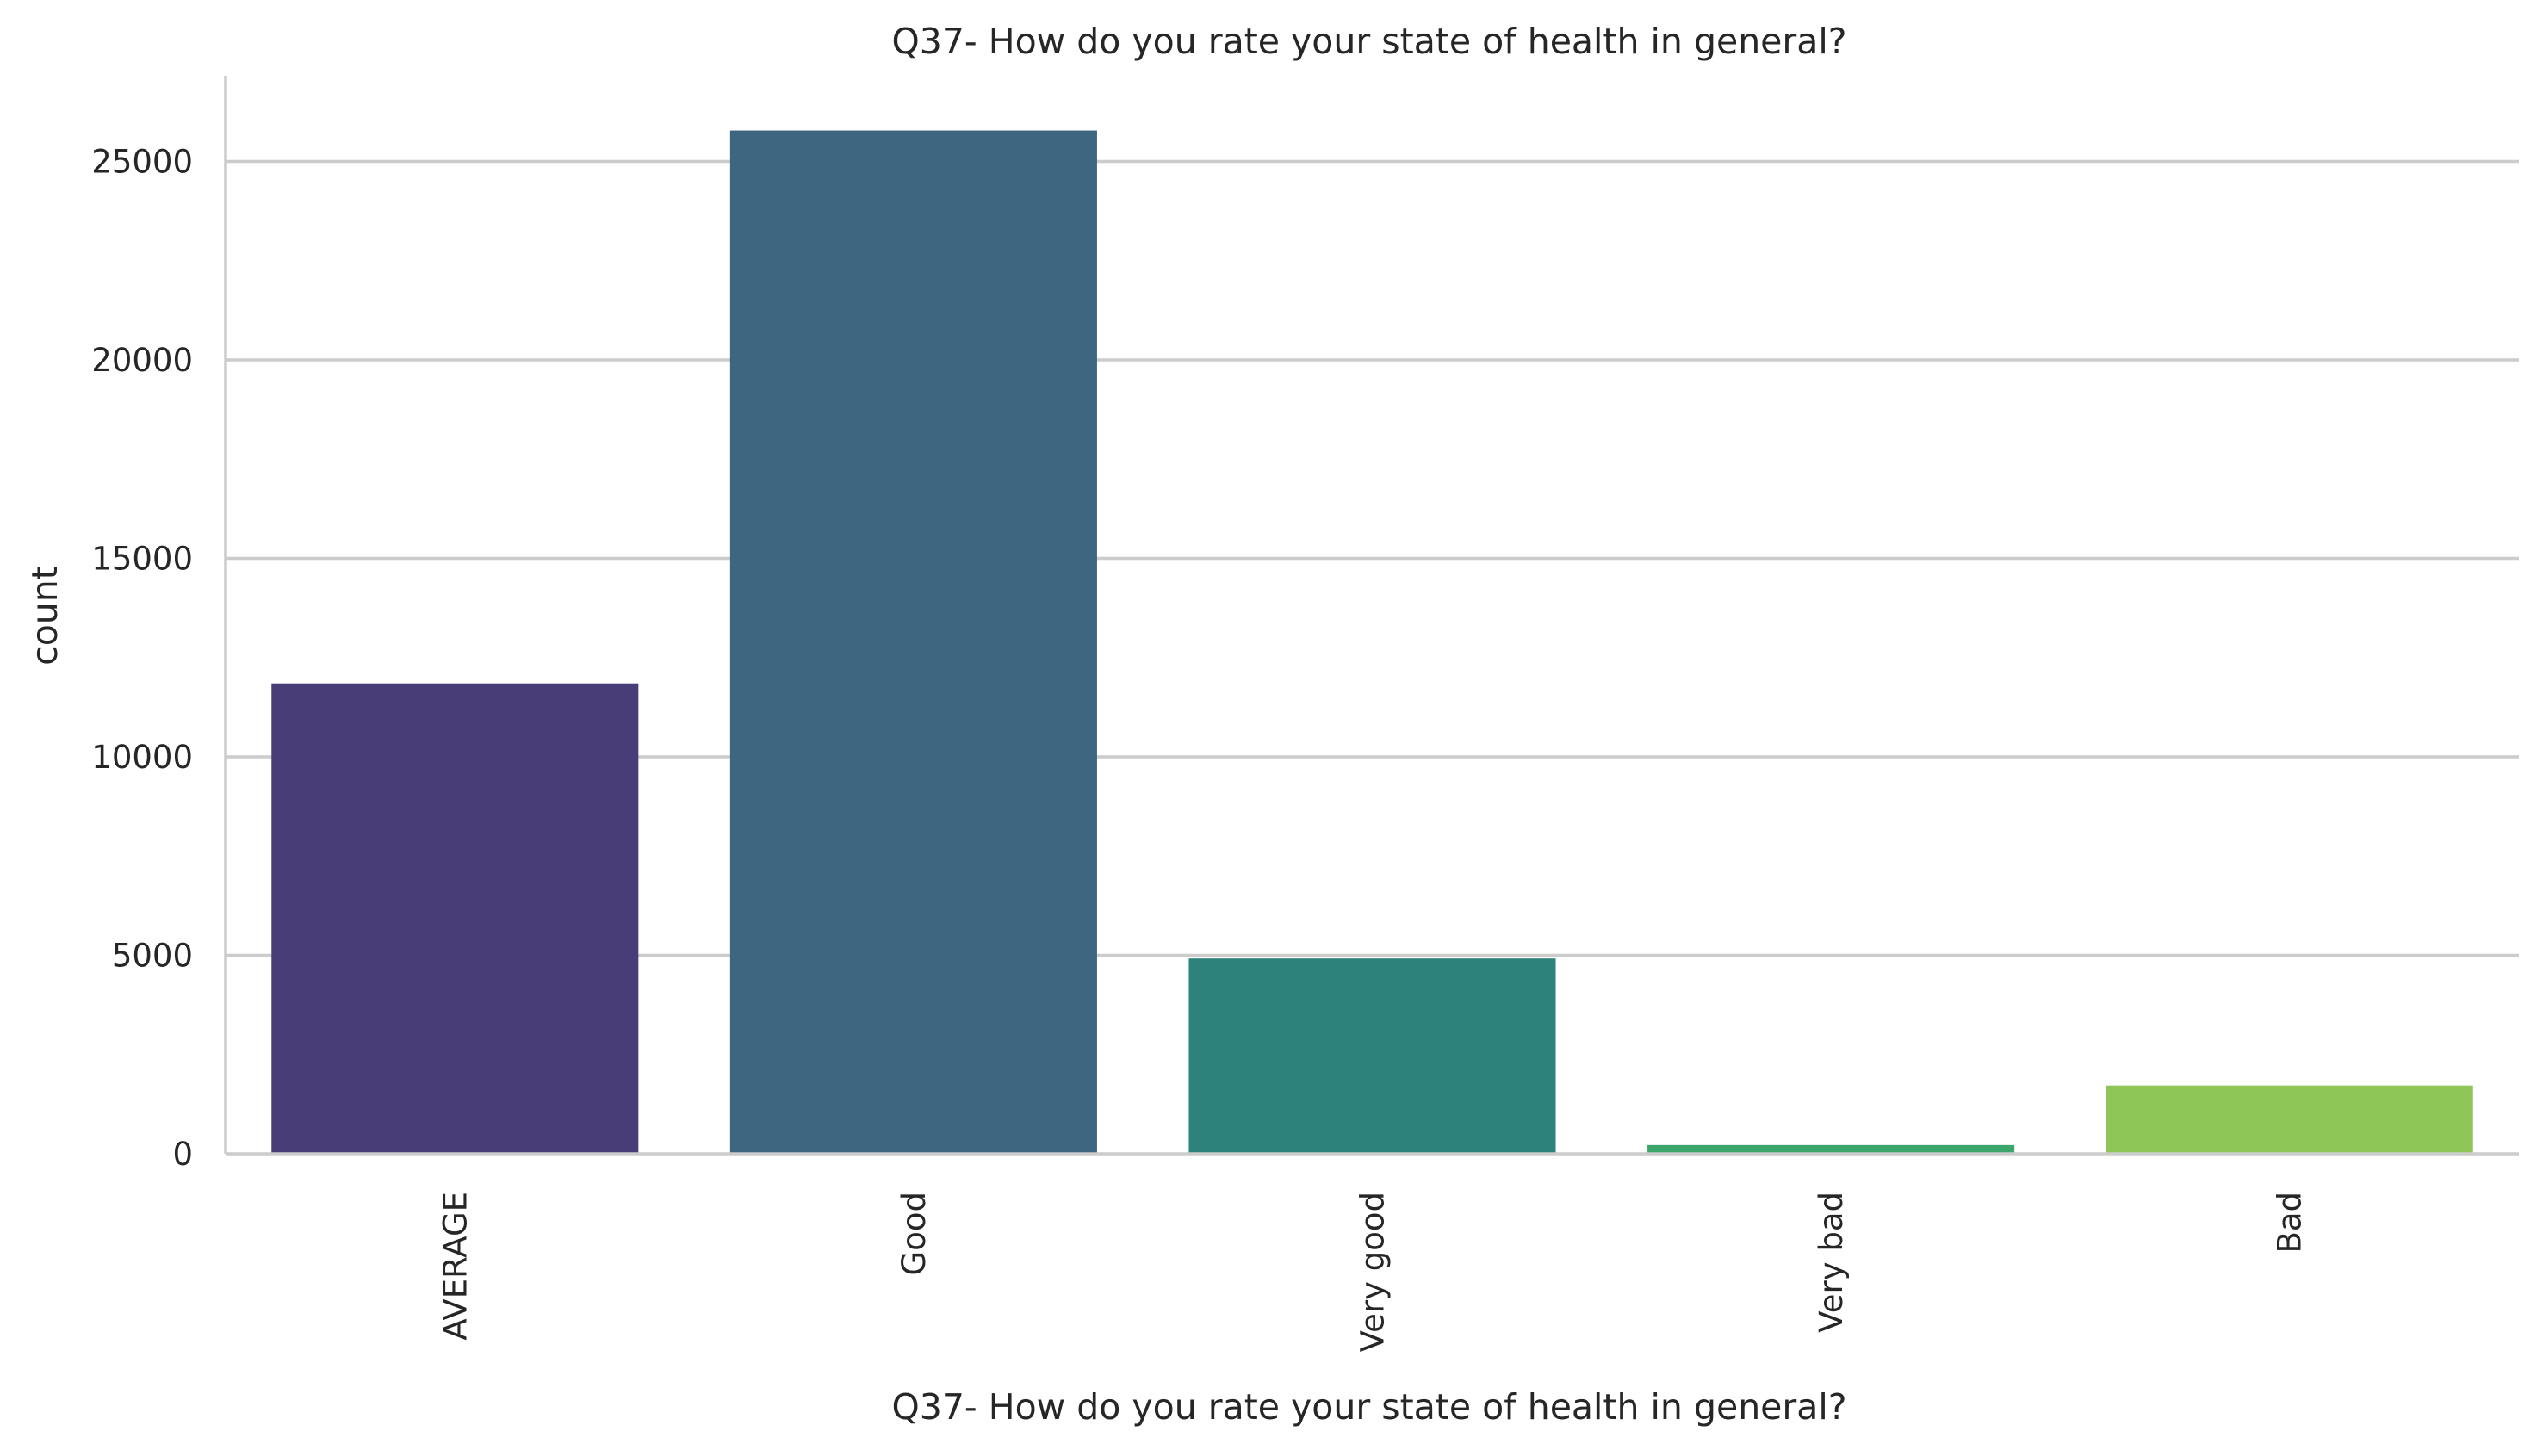 Image resolution: width=2543 pixels, height=1456 pixels. What do you see at coordinates (142, 659) in the screenshot?
I see `y-tick-labels: 0 5000 10000 15000 20000 25000` at bounding box center [142, 659].